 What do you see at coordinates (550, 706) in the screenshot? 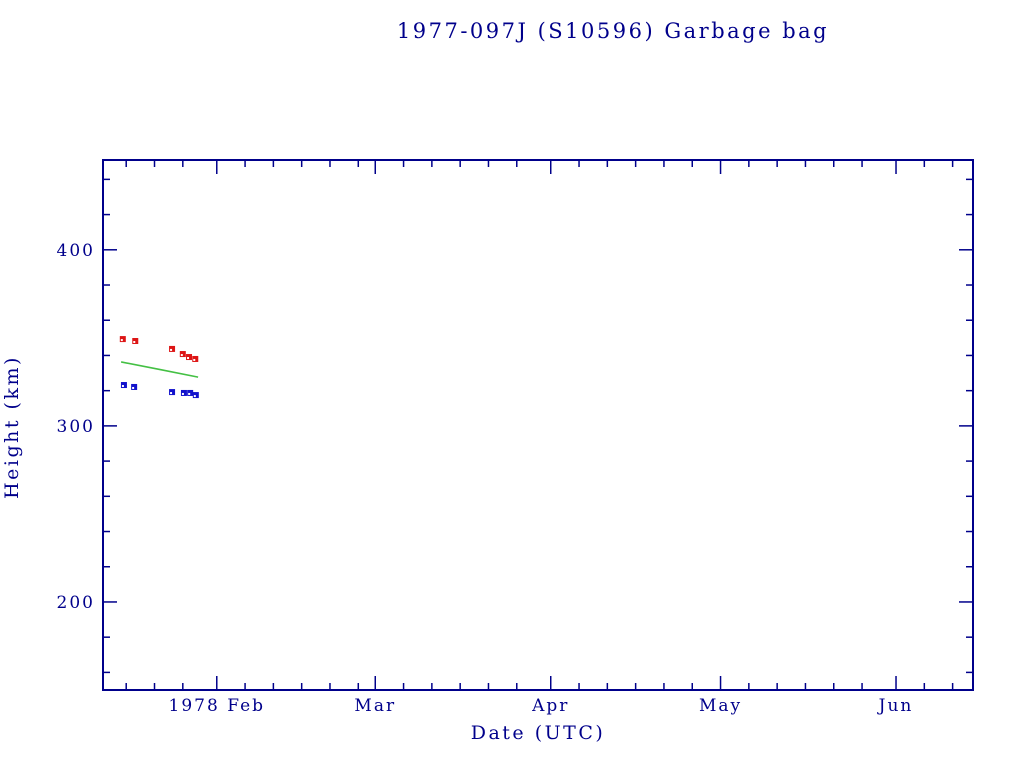
I see `x-tick-label: Apr` at bounding box center [550, 706].